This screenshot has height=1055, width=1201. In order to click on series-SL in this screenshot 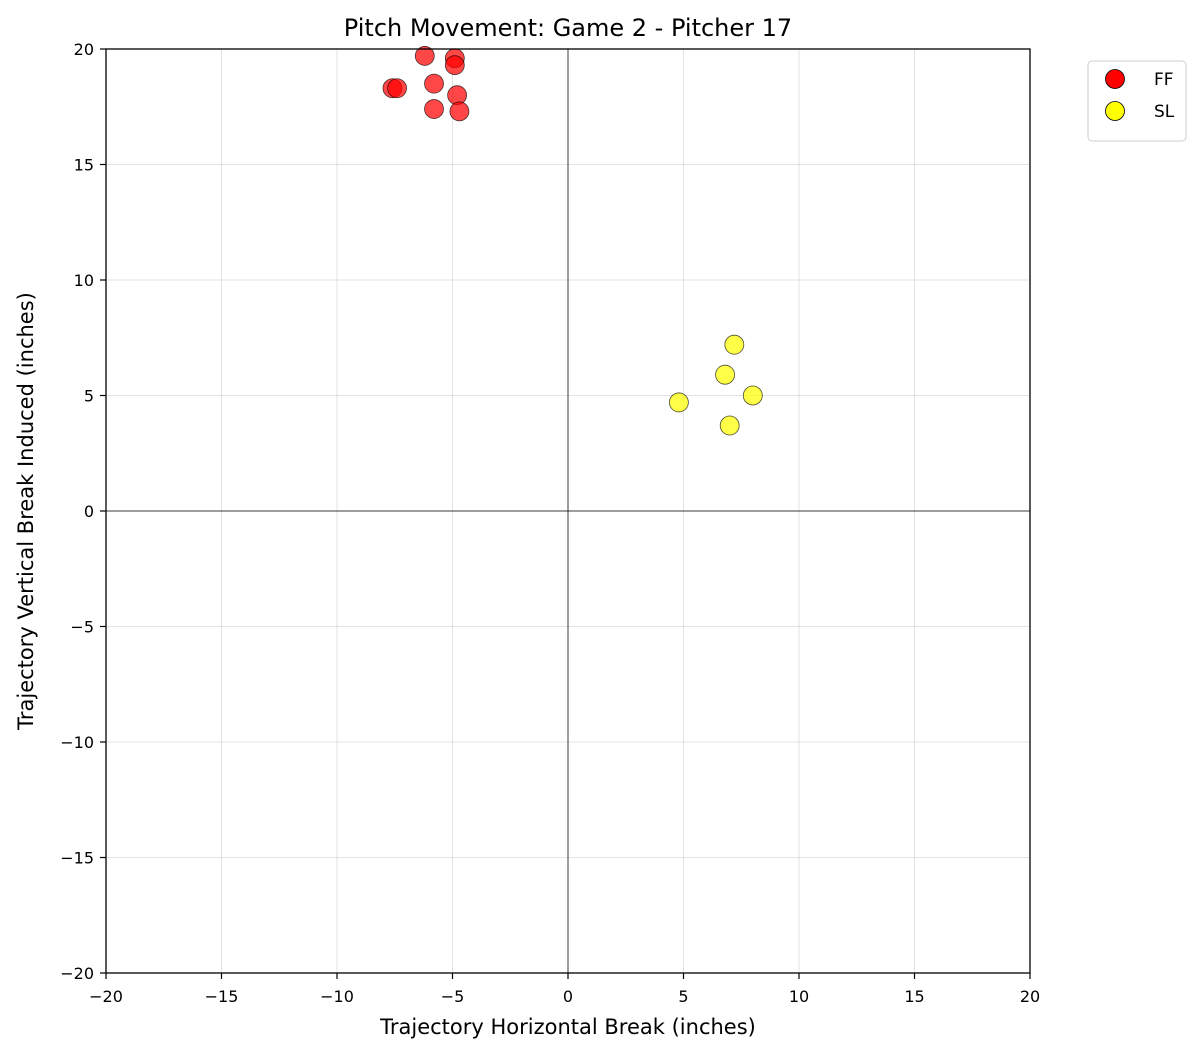, I will do `click(715, 385)`.